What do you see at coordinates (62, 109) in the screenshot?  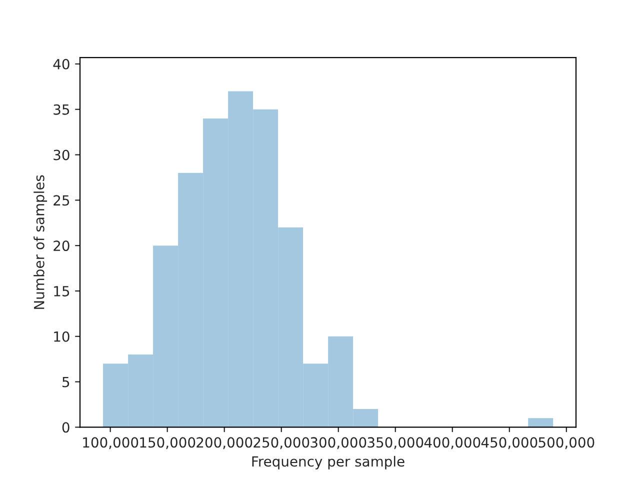 I see `y-tick-label: 35` at bounding box center [62, 109].